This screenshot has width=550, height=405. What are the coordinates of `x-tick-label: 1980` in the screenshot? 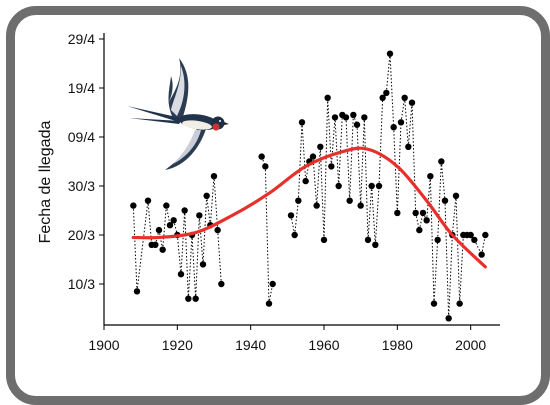 It's located at (397, 345).